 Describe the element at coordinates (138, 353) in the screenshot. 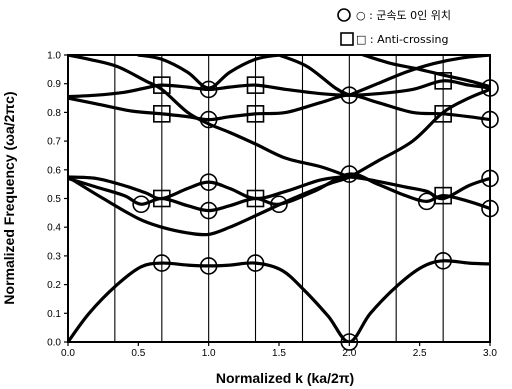

I see `x-tick-label-1: 0.5` at that location.